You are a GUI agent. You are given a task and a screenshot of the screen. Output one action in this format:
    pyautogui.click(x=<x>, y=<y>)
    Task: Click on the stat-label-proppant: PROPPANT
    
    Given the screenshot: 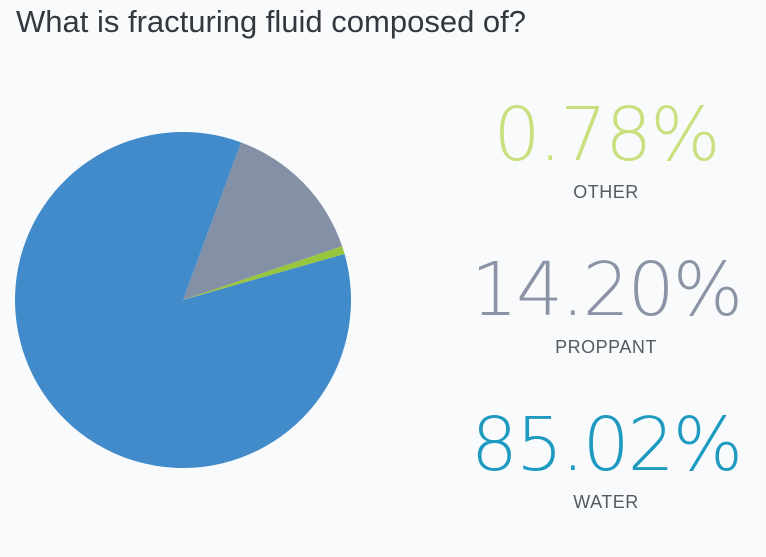 What is the action you would take?
    pyautogui.click(x=606, y=347)
    